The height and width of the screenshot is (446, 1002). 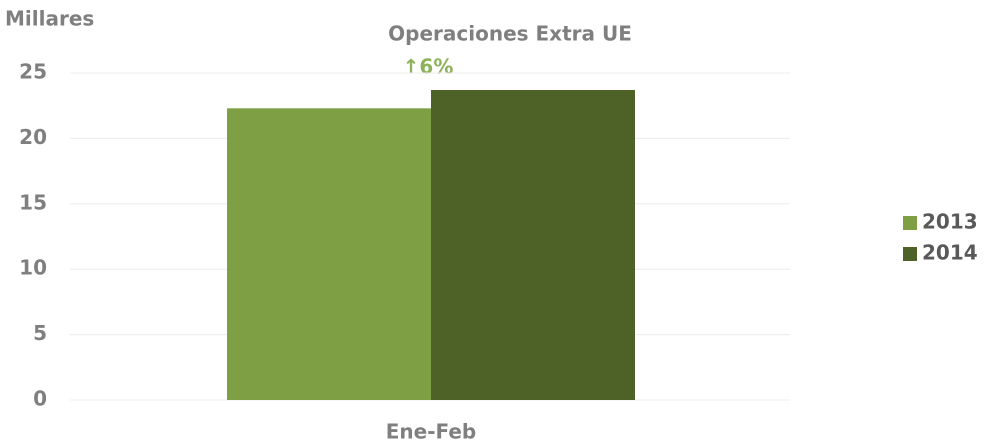 I want to click on y-tick-label: 20, so click(x=33, y=137).